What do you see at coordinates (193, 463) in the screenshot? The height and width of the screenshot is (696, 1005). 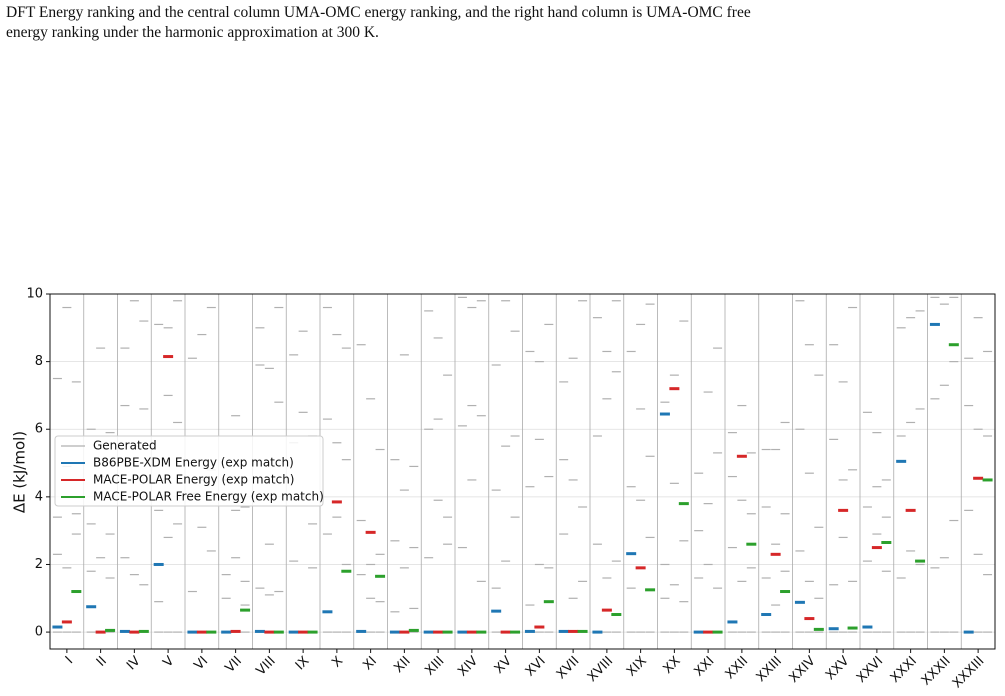 I see `legend-label: B86PBE-XDM Energy (exp match)` at bounding box center [193, 463].